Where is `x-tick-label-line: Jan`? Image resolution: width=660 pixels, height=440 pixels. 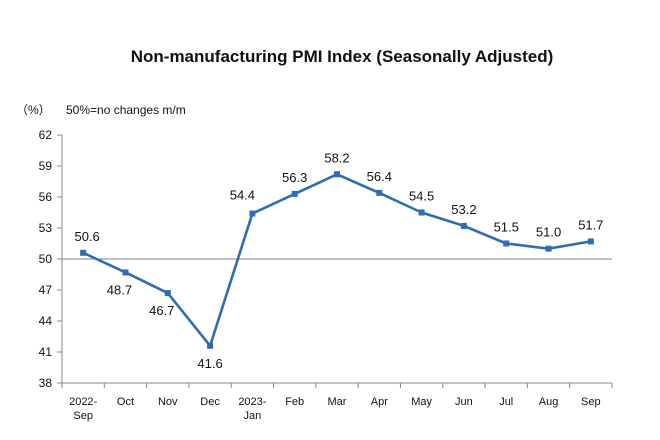
x-tick-label-line: Jan is located at coordinates (253, 416).